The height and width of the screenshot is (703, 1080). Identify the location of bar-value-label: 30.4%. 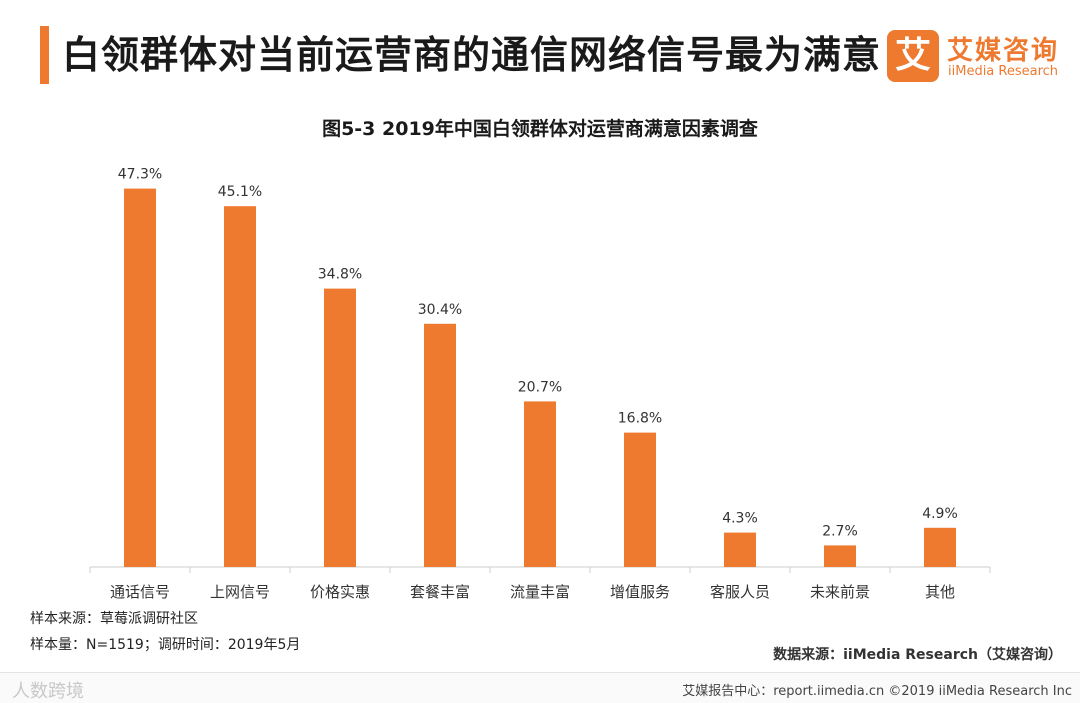
(440, 310).